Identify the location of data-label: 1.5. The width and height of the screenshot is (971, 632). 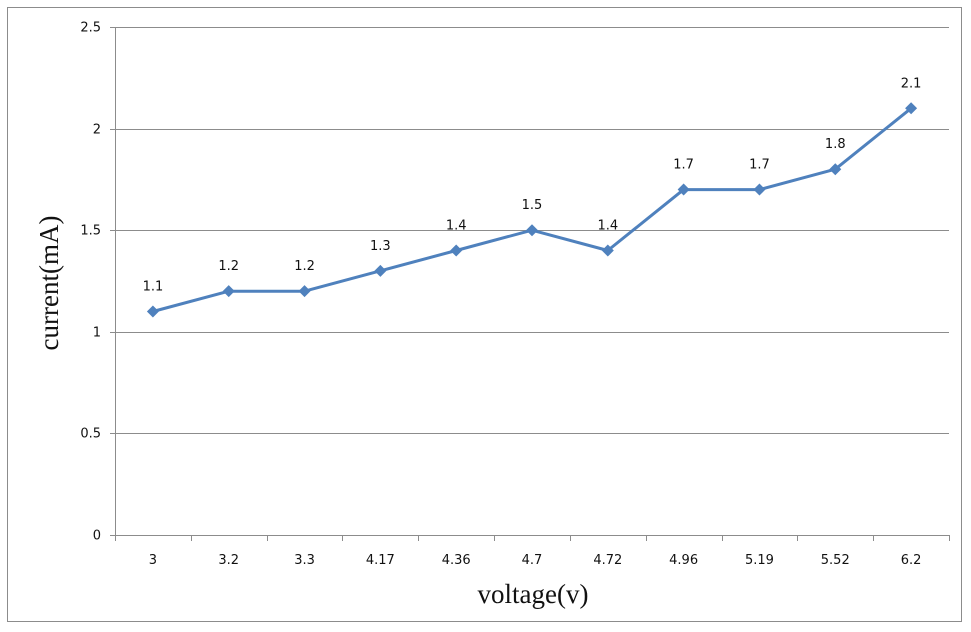
(532, 205).